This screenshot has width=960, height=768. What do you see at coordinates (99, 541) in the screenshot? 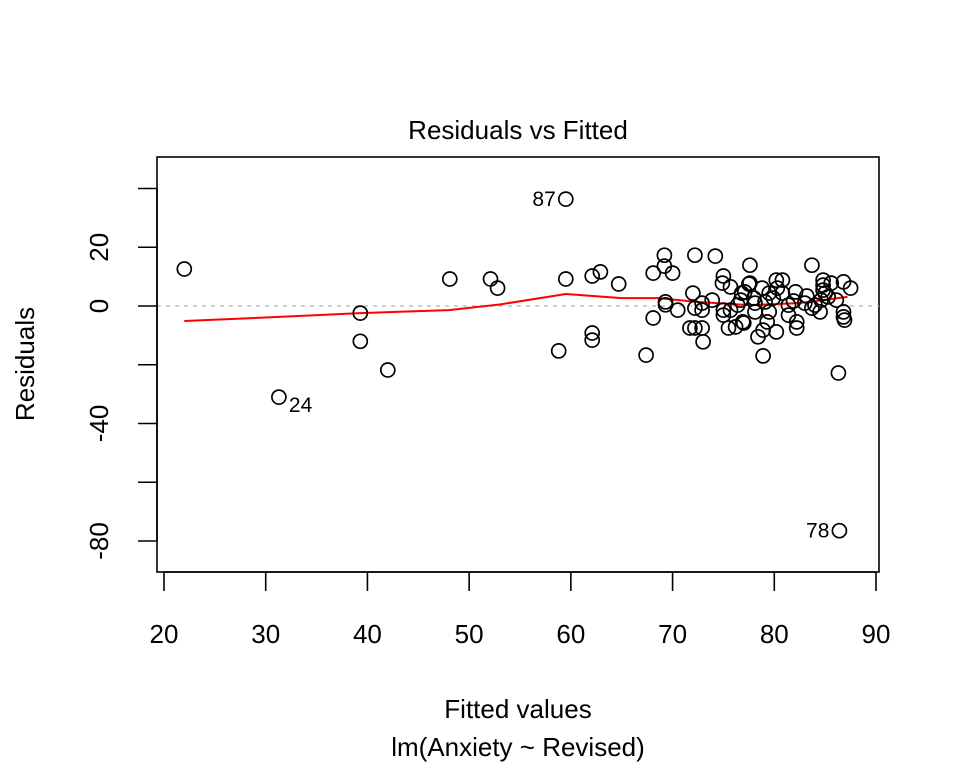
I see `y-tick-label: -80` at bounding box center [99, 541].